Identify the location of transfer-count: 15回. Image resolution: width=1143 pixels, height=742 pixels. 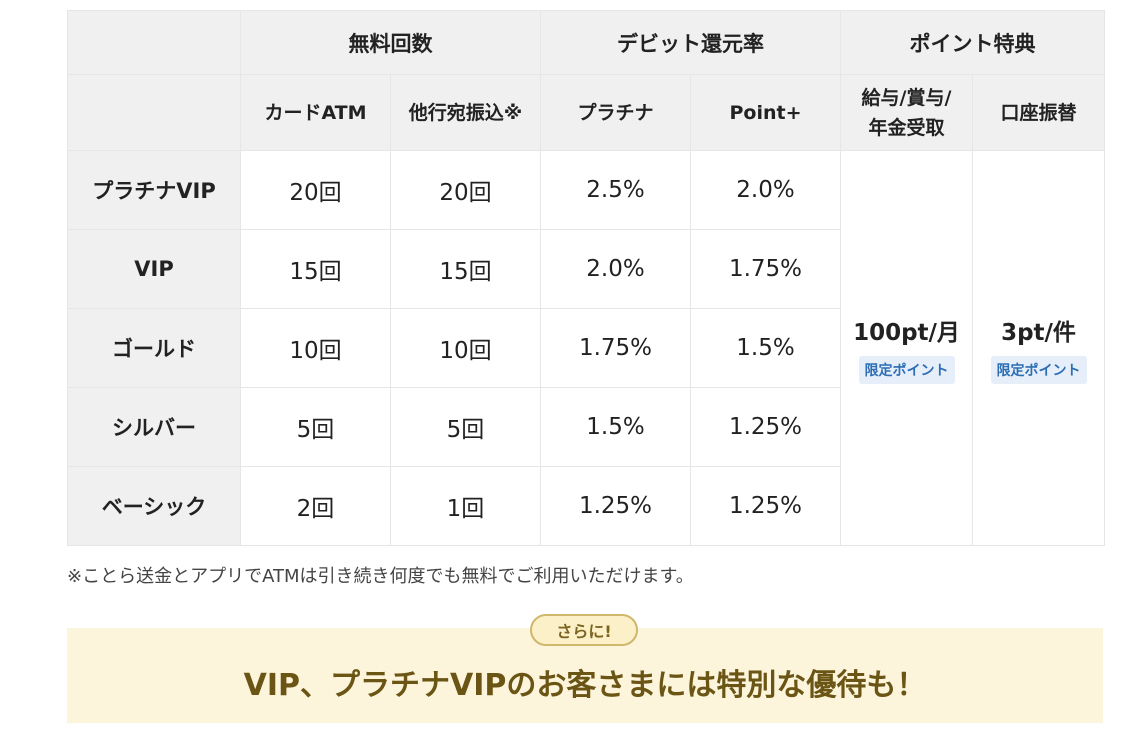
(465, 269).